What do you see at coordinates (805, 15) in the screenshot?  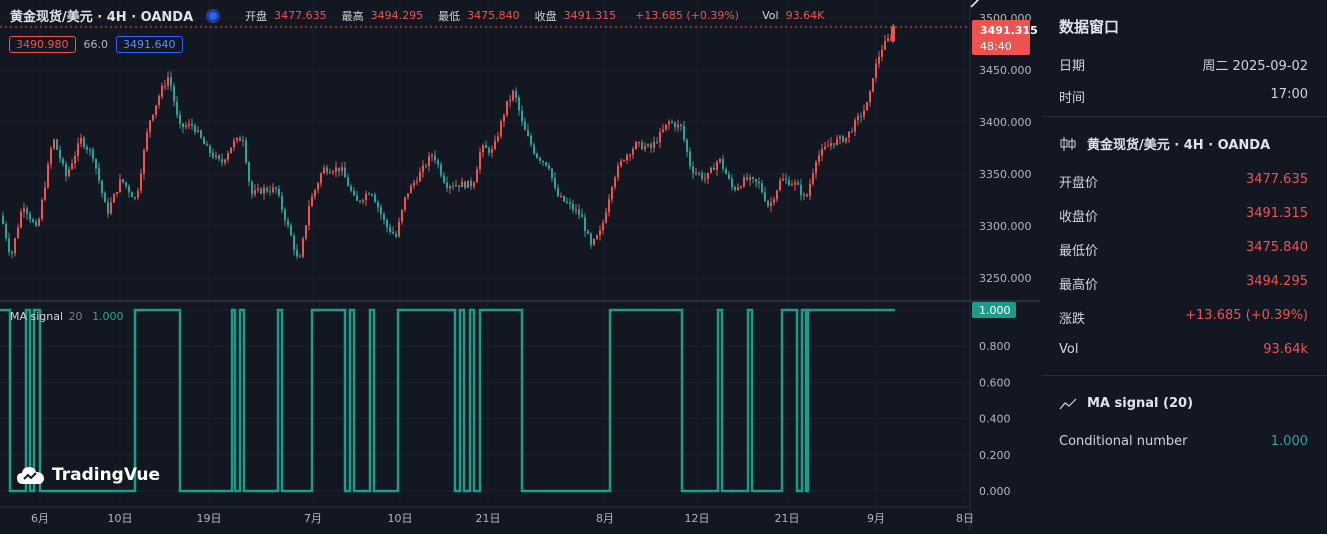 I see `vol-value: 93.64K` at bounding box center [805, 15].